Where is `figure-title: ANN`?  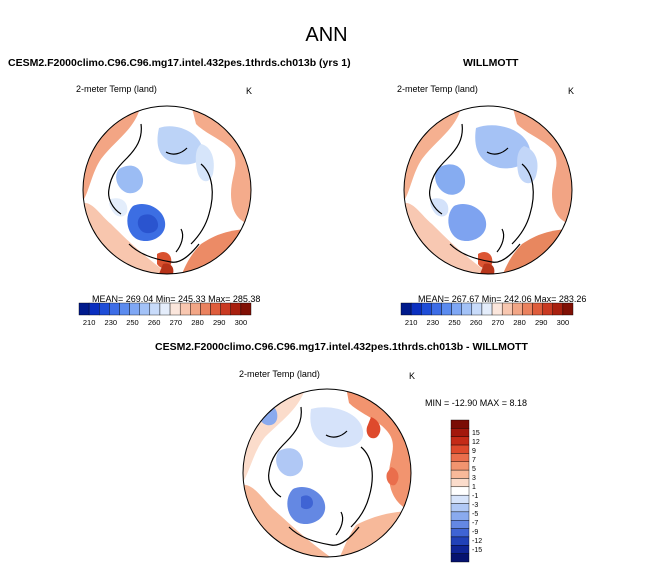 figure-title: ANN is located at coordinates (326, 35).